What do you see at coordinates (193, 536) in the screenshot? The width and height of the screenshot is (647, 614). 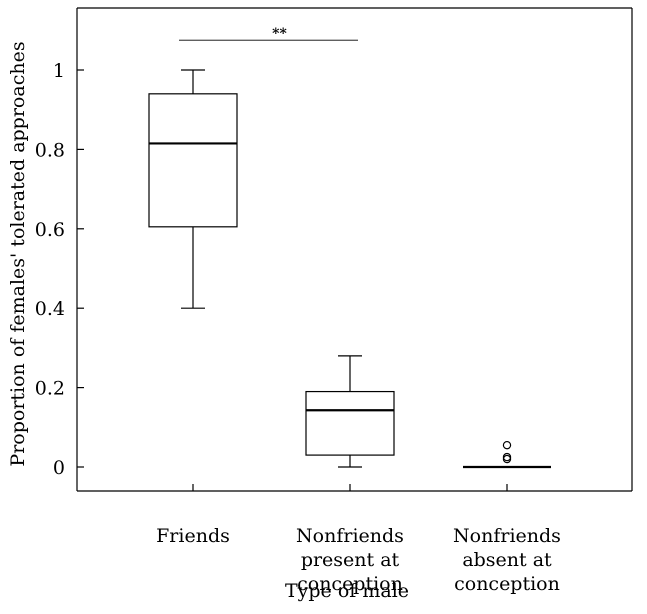 I see `x-category-label: Friends` at bounding box center [193, 536].